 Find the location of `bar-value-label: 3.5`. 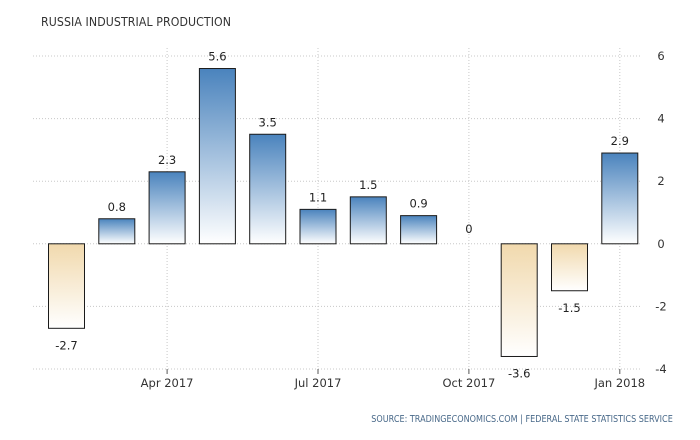

bar-value-label: 3.5 is located at coordinates (268, 122).